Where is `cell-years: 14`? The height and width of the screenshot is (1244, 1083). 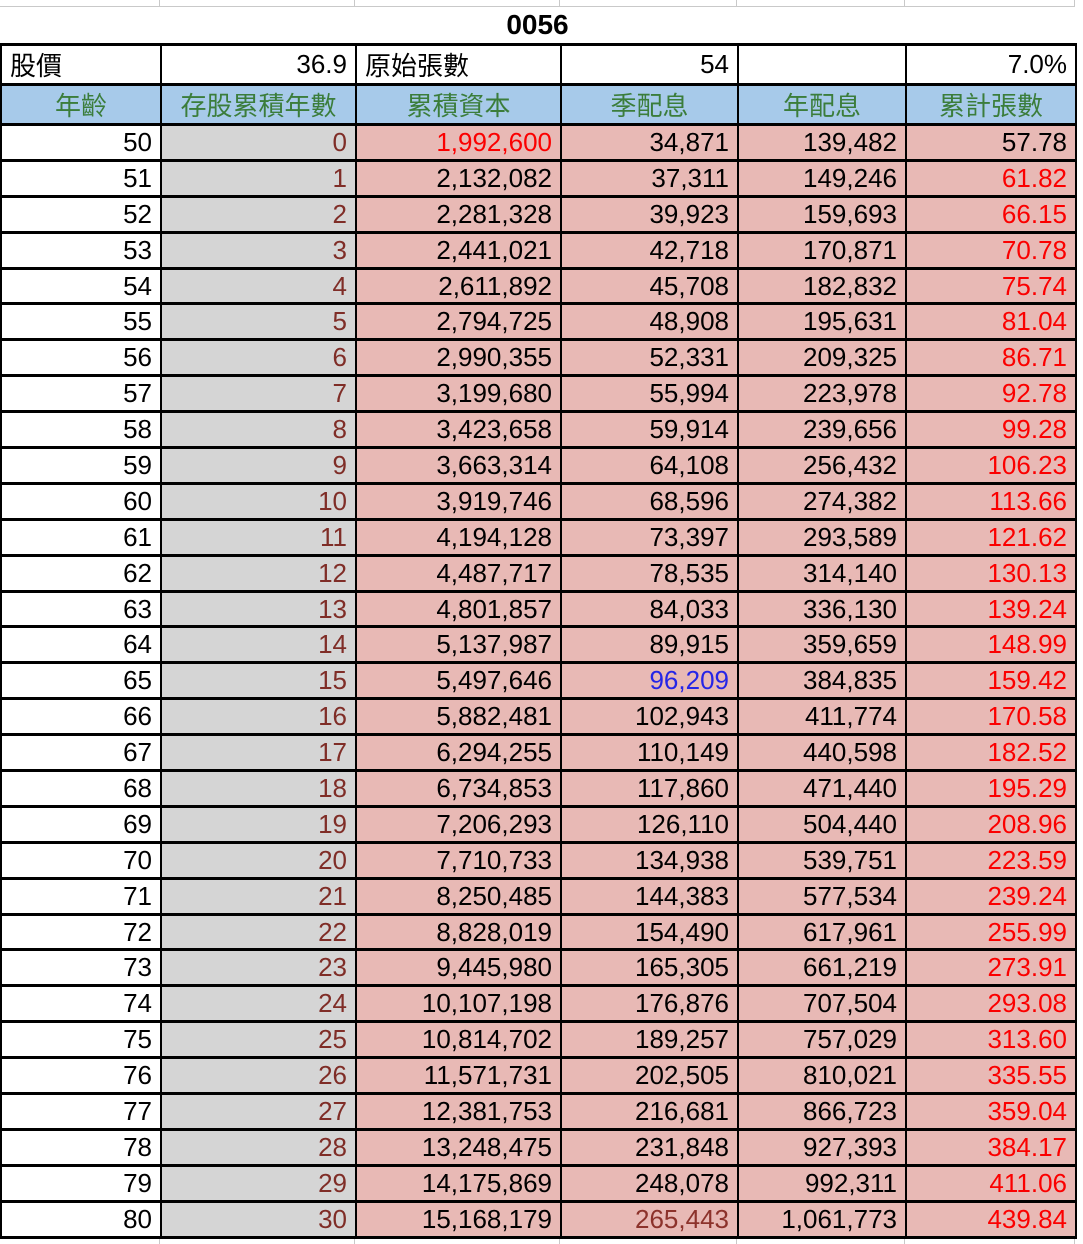 cell-years: 14 is located at coordinates (258, 645).